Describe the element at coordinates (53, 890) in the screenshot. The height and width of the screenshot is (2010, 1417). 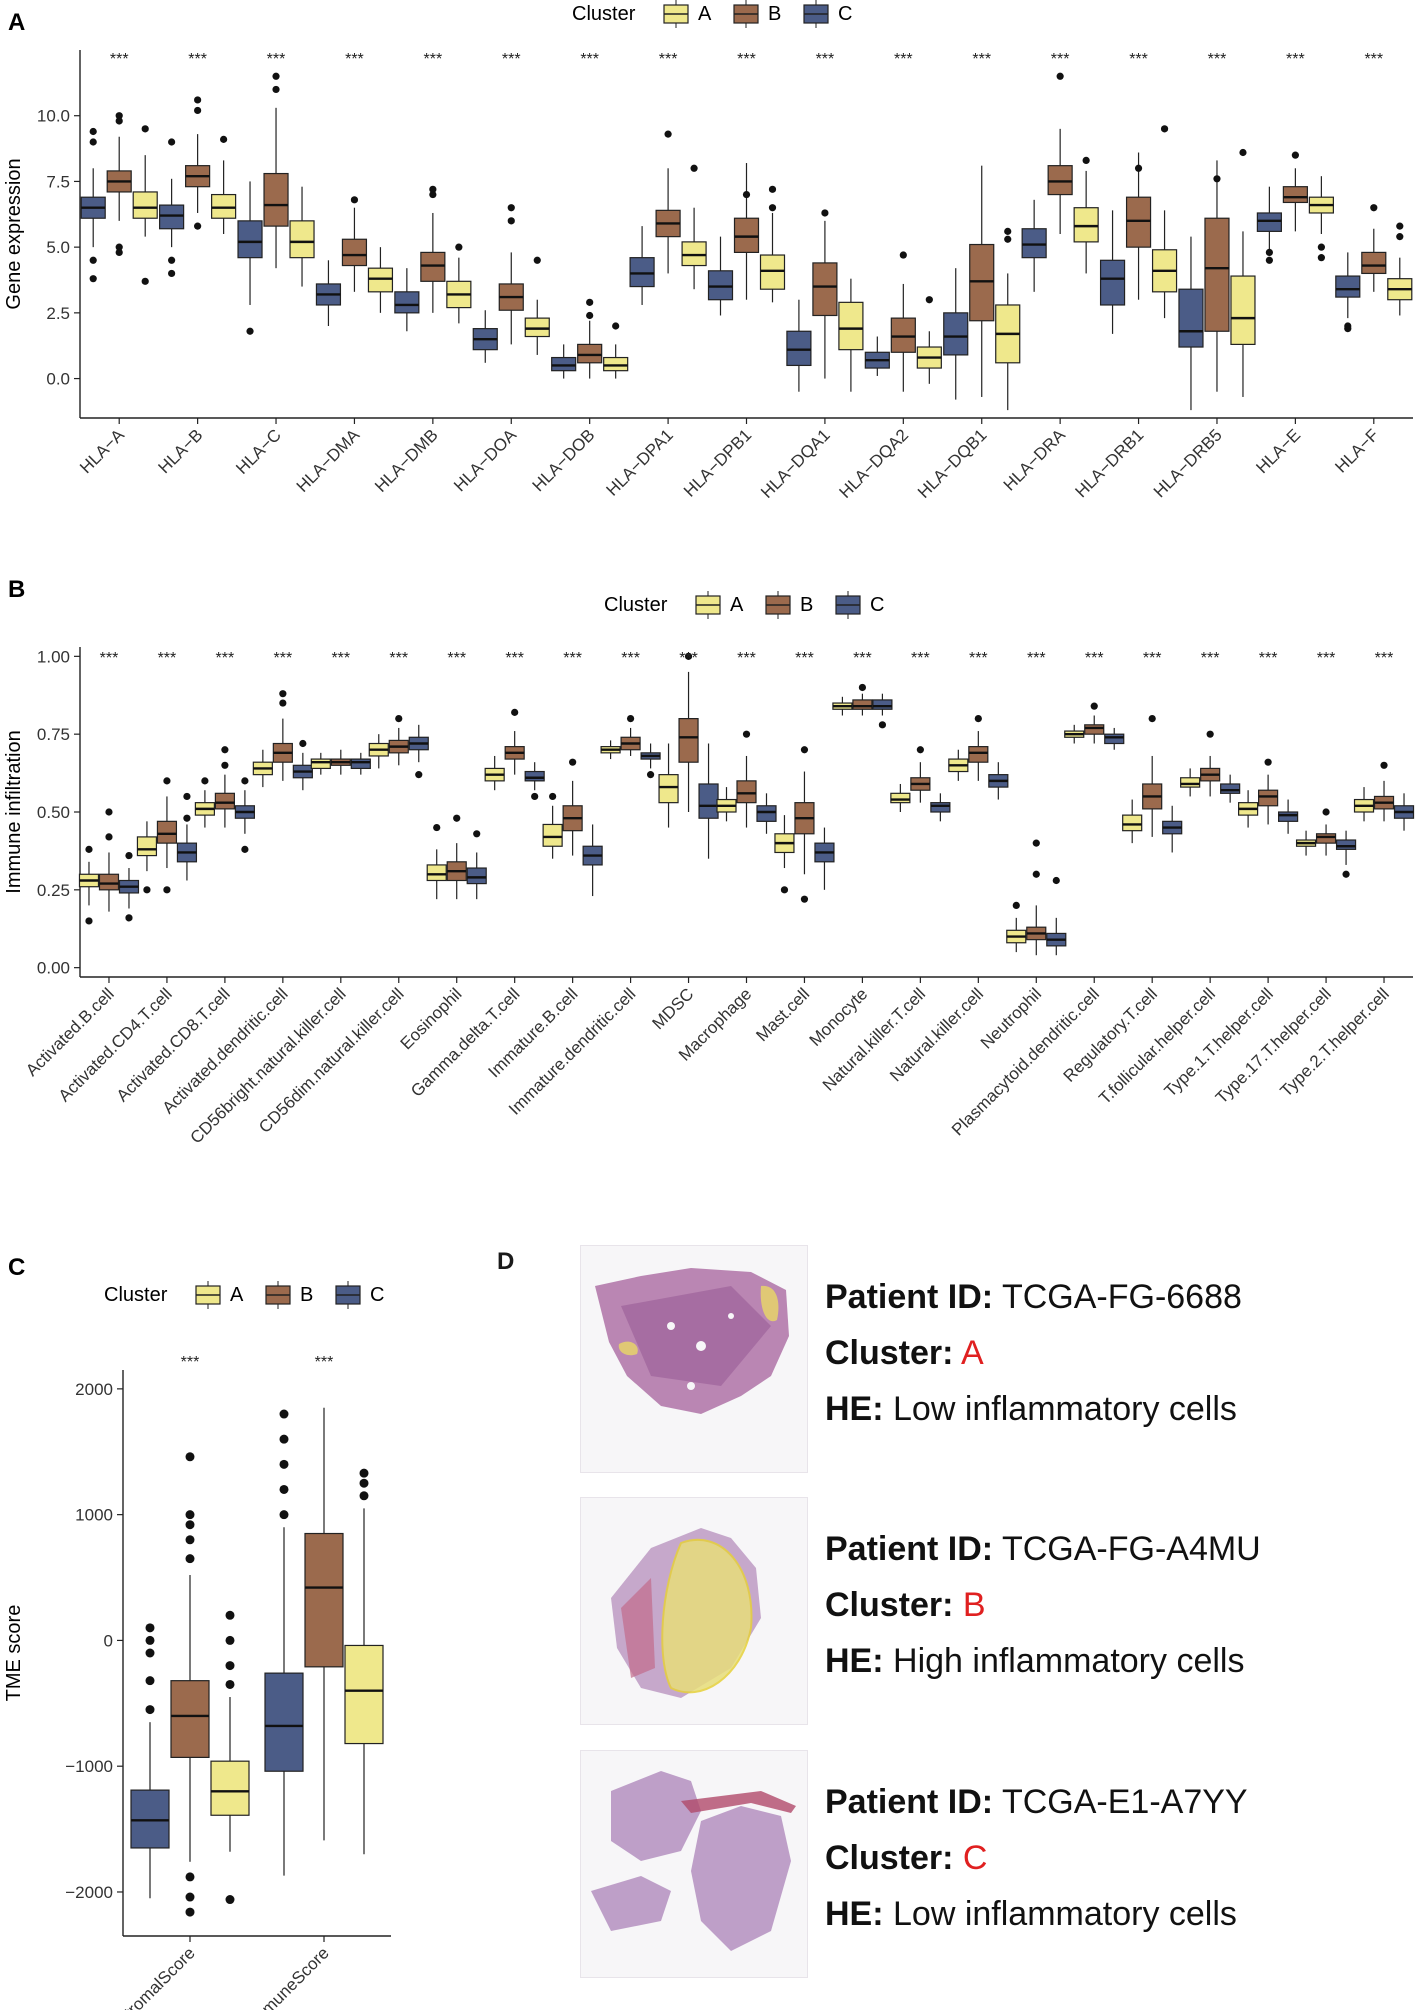
I see `y-tick-label: 0.25` at that location.